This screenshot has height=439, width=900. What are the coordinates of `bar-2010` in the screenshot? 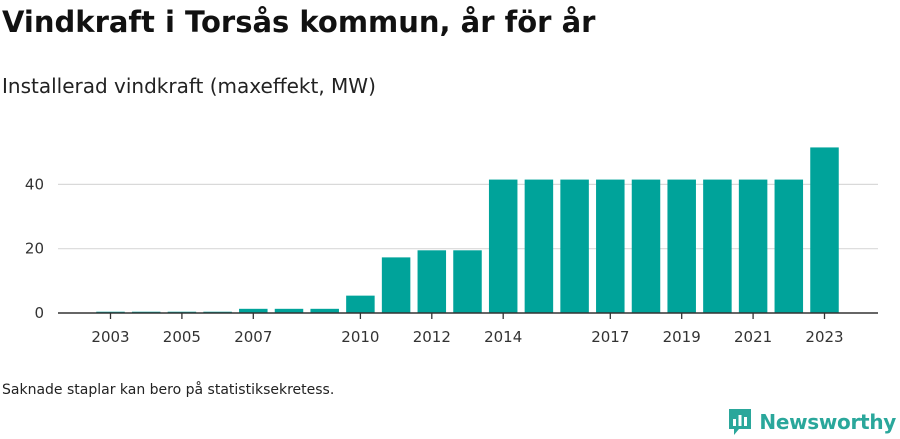 It's located at (360, 304).